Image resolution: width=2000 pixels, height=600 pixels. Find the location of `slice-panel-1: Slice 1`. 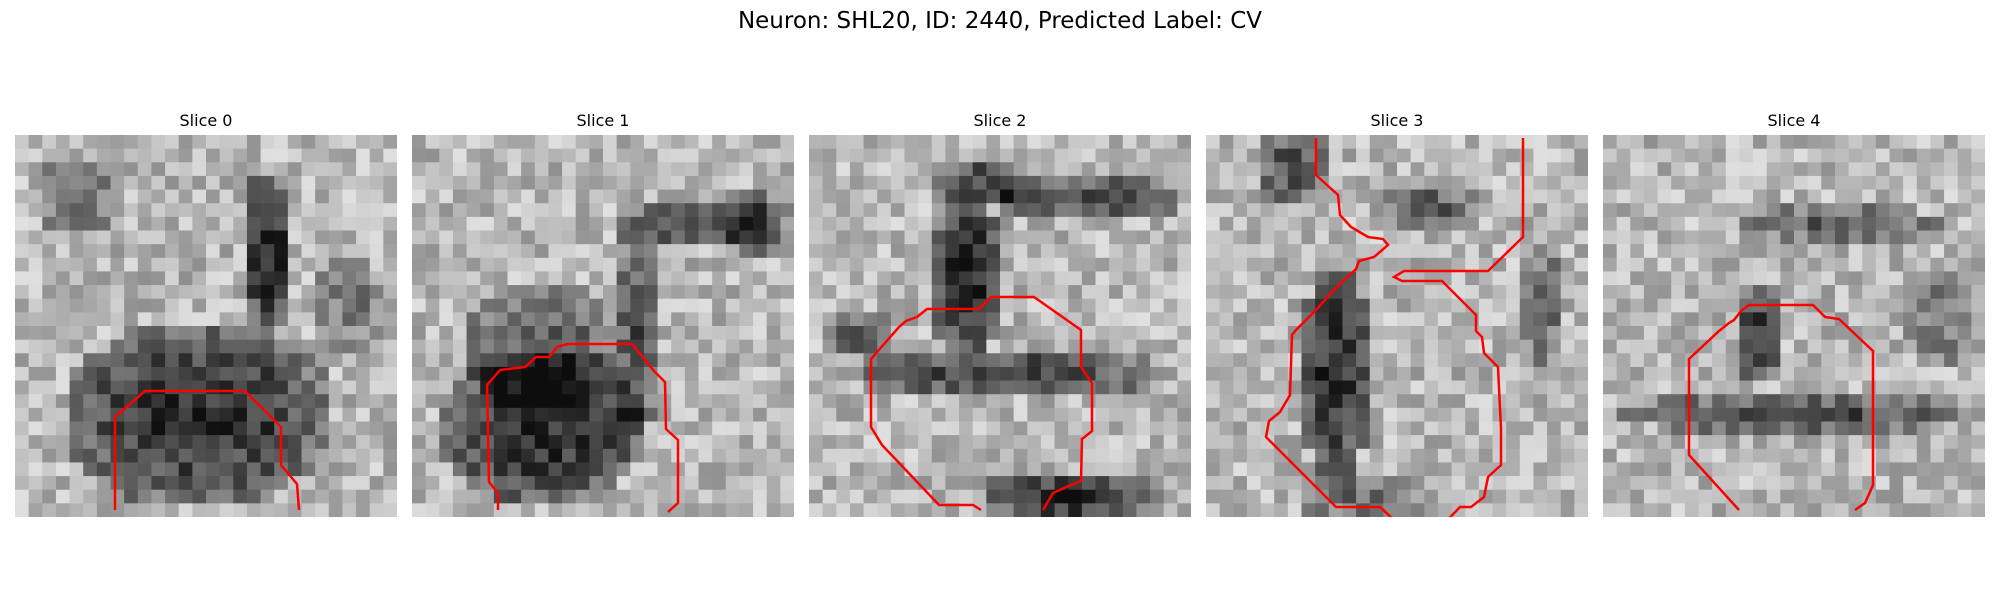

slice-panel-1: Slice 1 is located at coordinates (603, 313).